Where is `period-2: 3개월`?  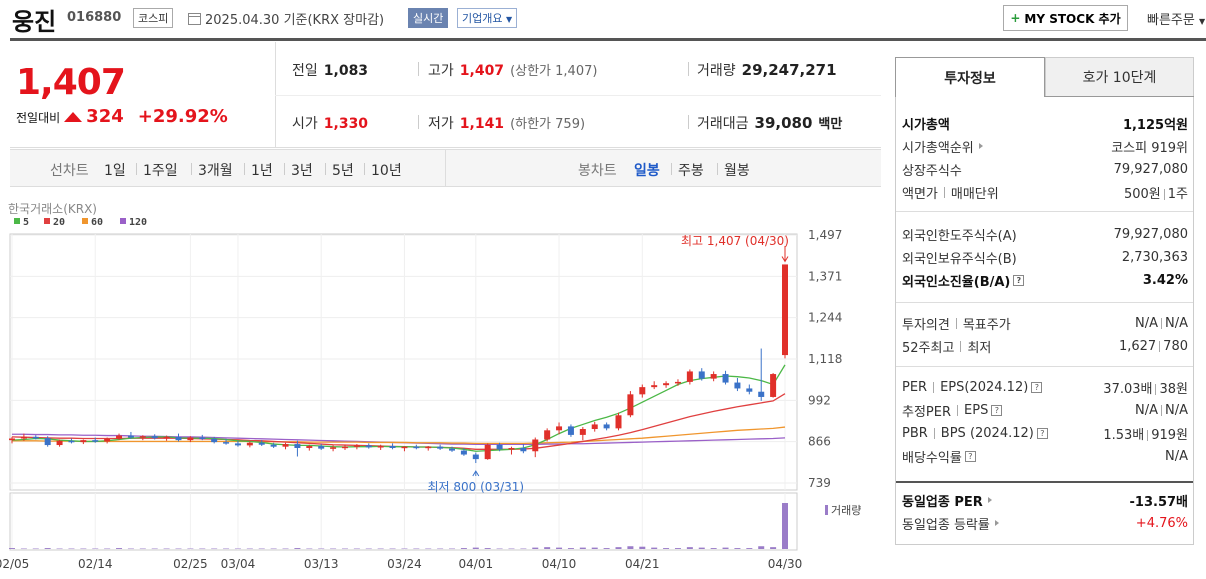
period-2: 3개월 is located at coordinates (215, 171).